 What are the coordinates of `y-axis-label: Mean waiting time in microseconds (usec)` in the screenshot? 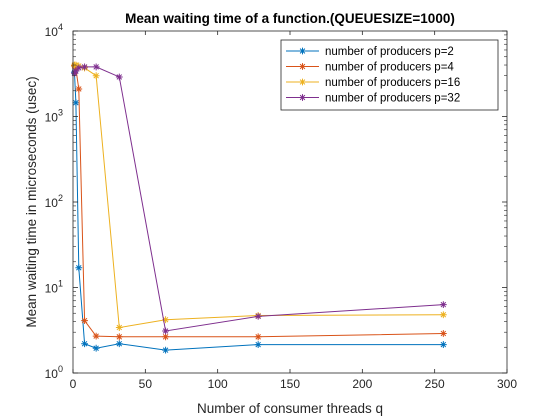 It's located at (31, 201).